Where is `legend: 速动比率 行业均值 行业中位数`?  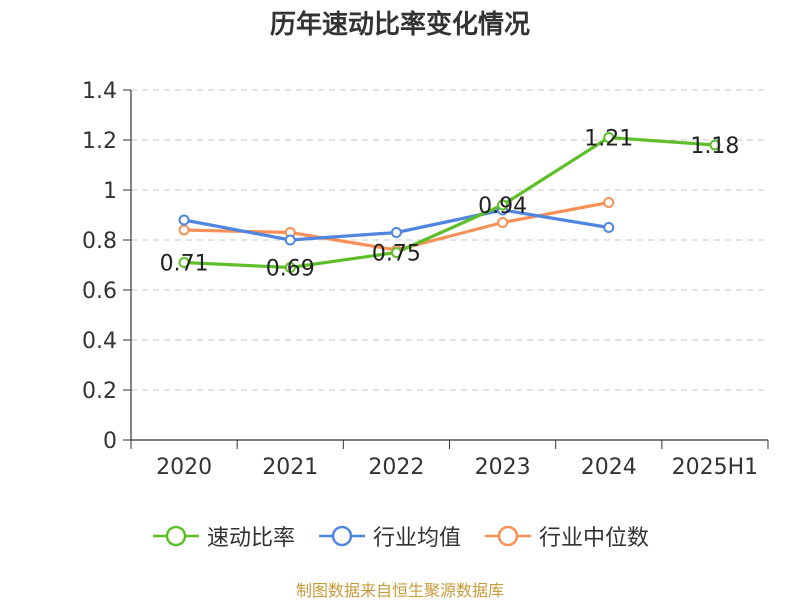
legend: 速动比率 行业均值 行业中位数 is located at coordinates (400, 536).